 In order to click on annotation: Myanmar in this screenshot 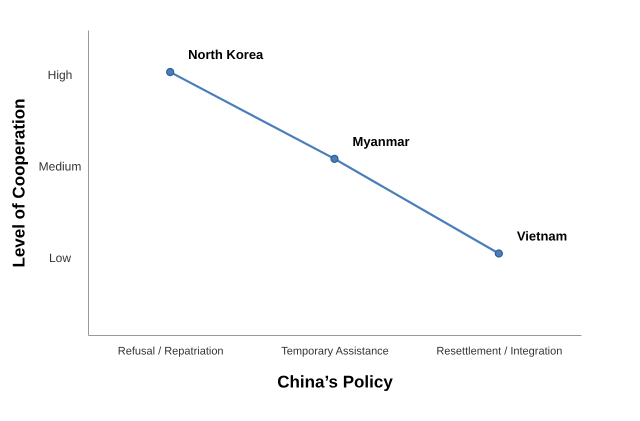, I will do `click(381, 141)`.